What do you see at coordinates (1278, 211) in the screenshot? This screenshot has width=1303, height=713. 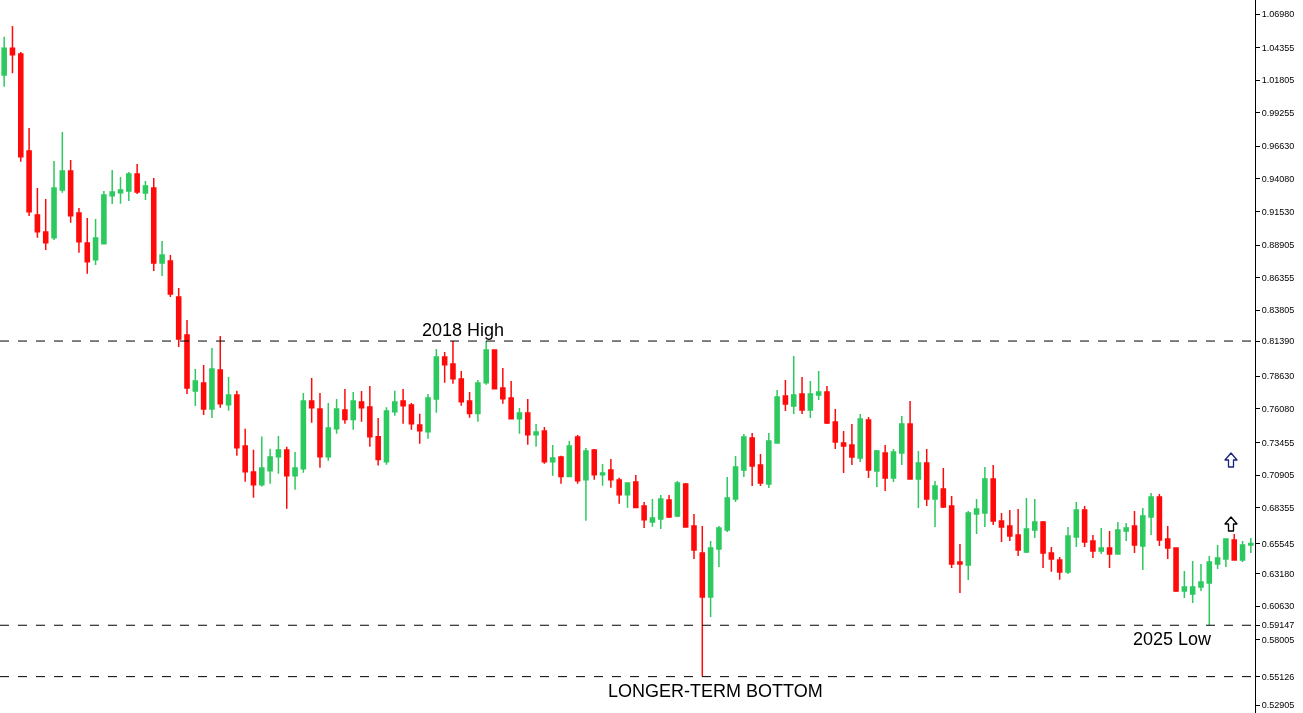 I see `y-tick-label: 0.91530` at bounding box center [1278, 211].